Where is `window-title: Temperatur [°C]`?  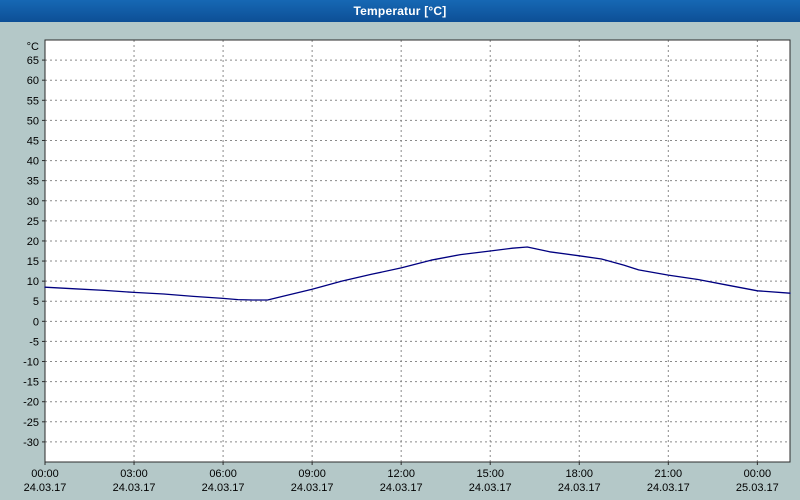 window-title: Temperatur [°C] is located at coordinates (400, 11).